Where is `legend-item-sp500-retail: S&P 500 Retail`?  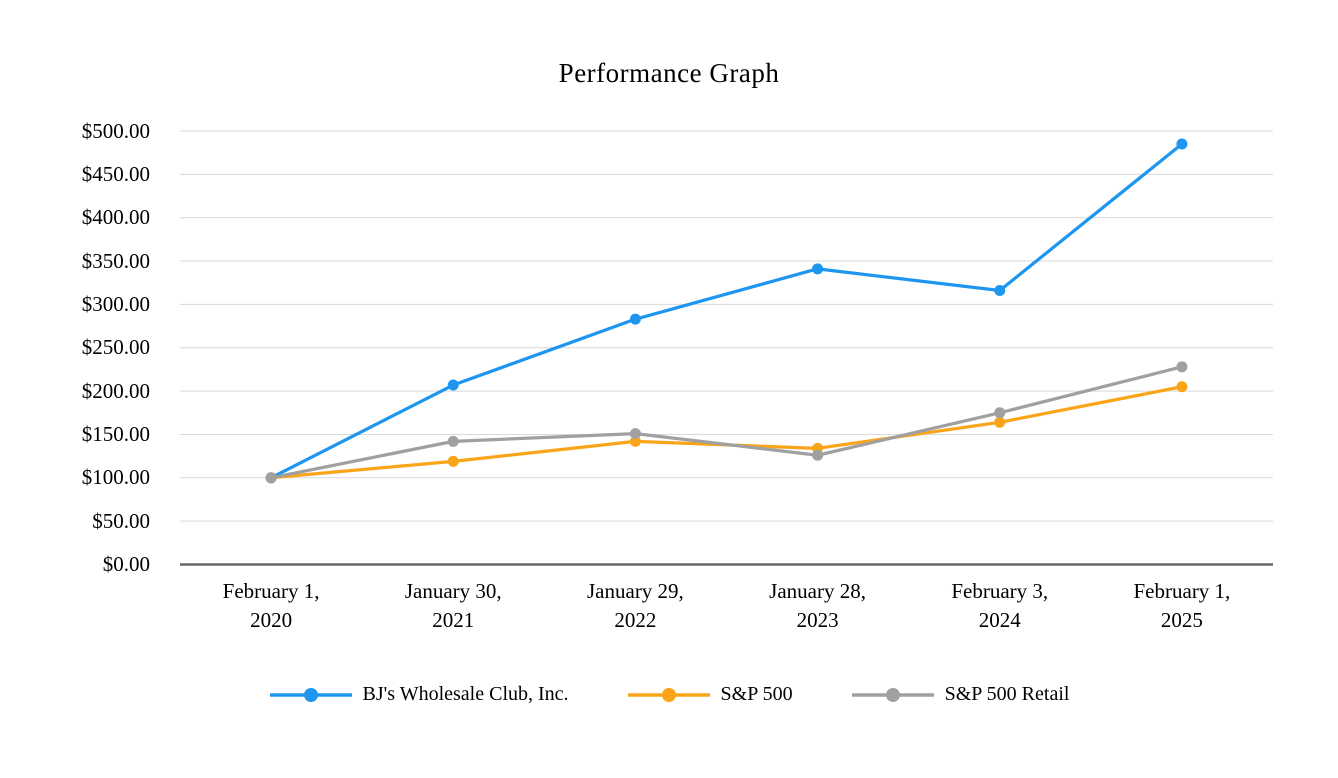
legend-item-sp500-retail: S&P 500 Retail is located at coordinates (960, 694).